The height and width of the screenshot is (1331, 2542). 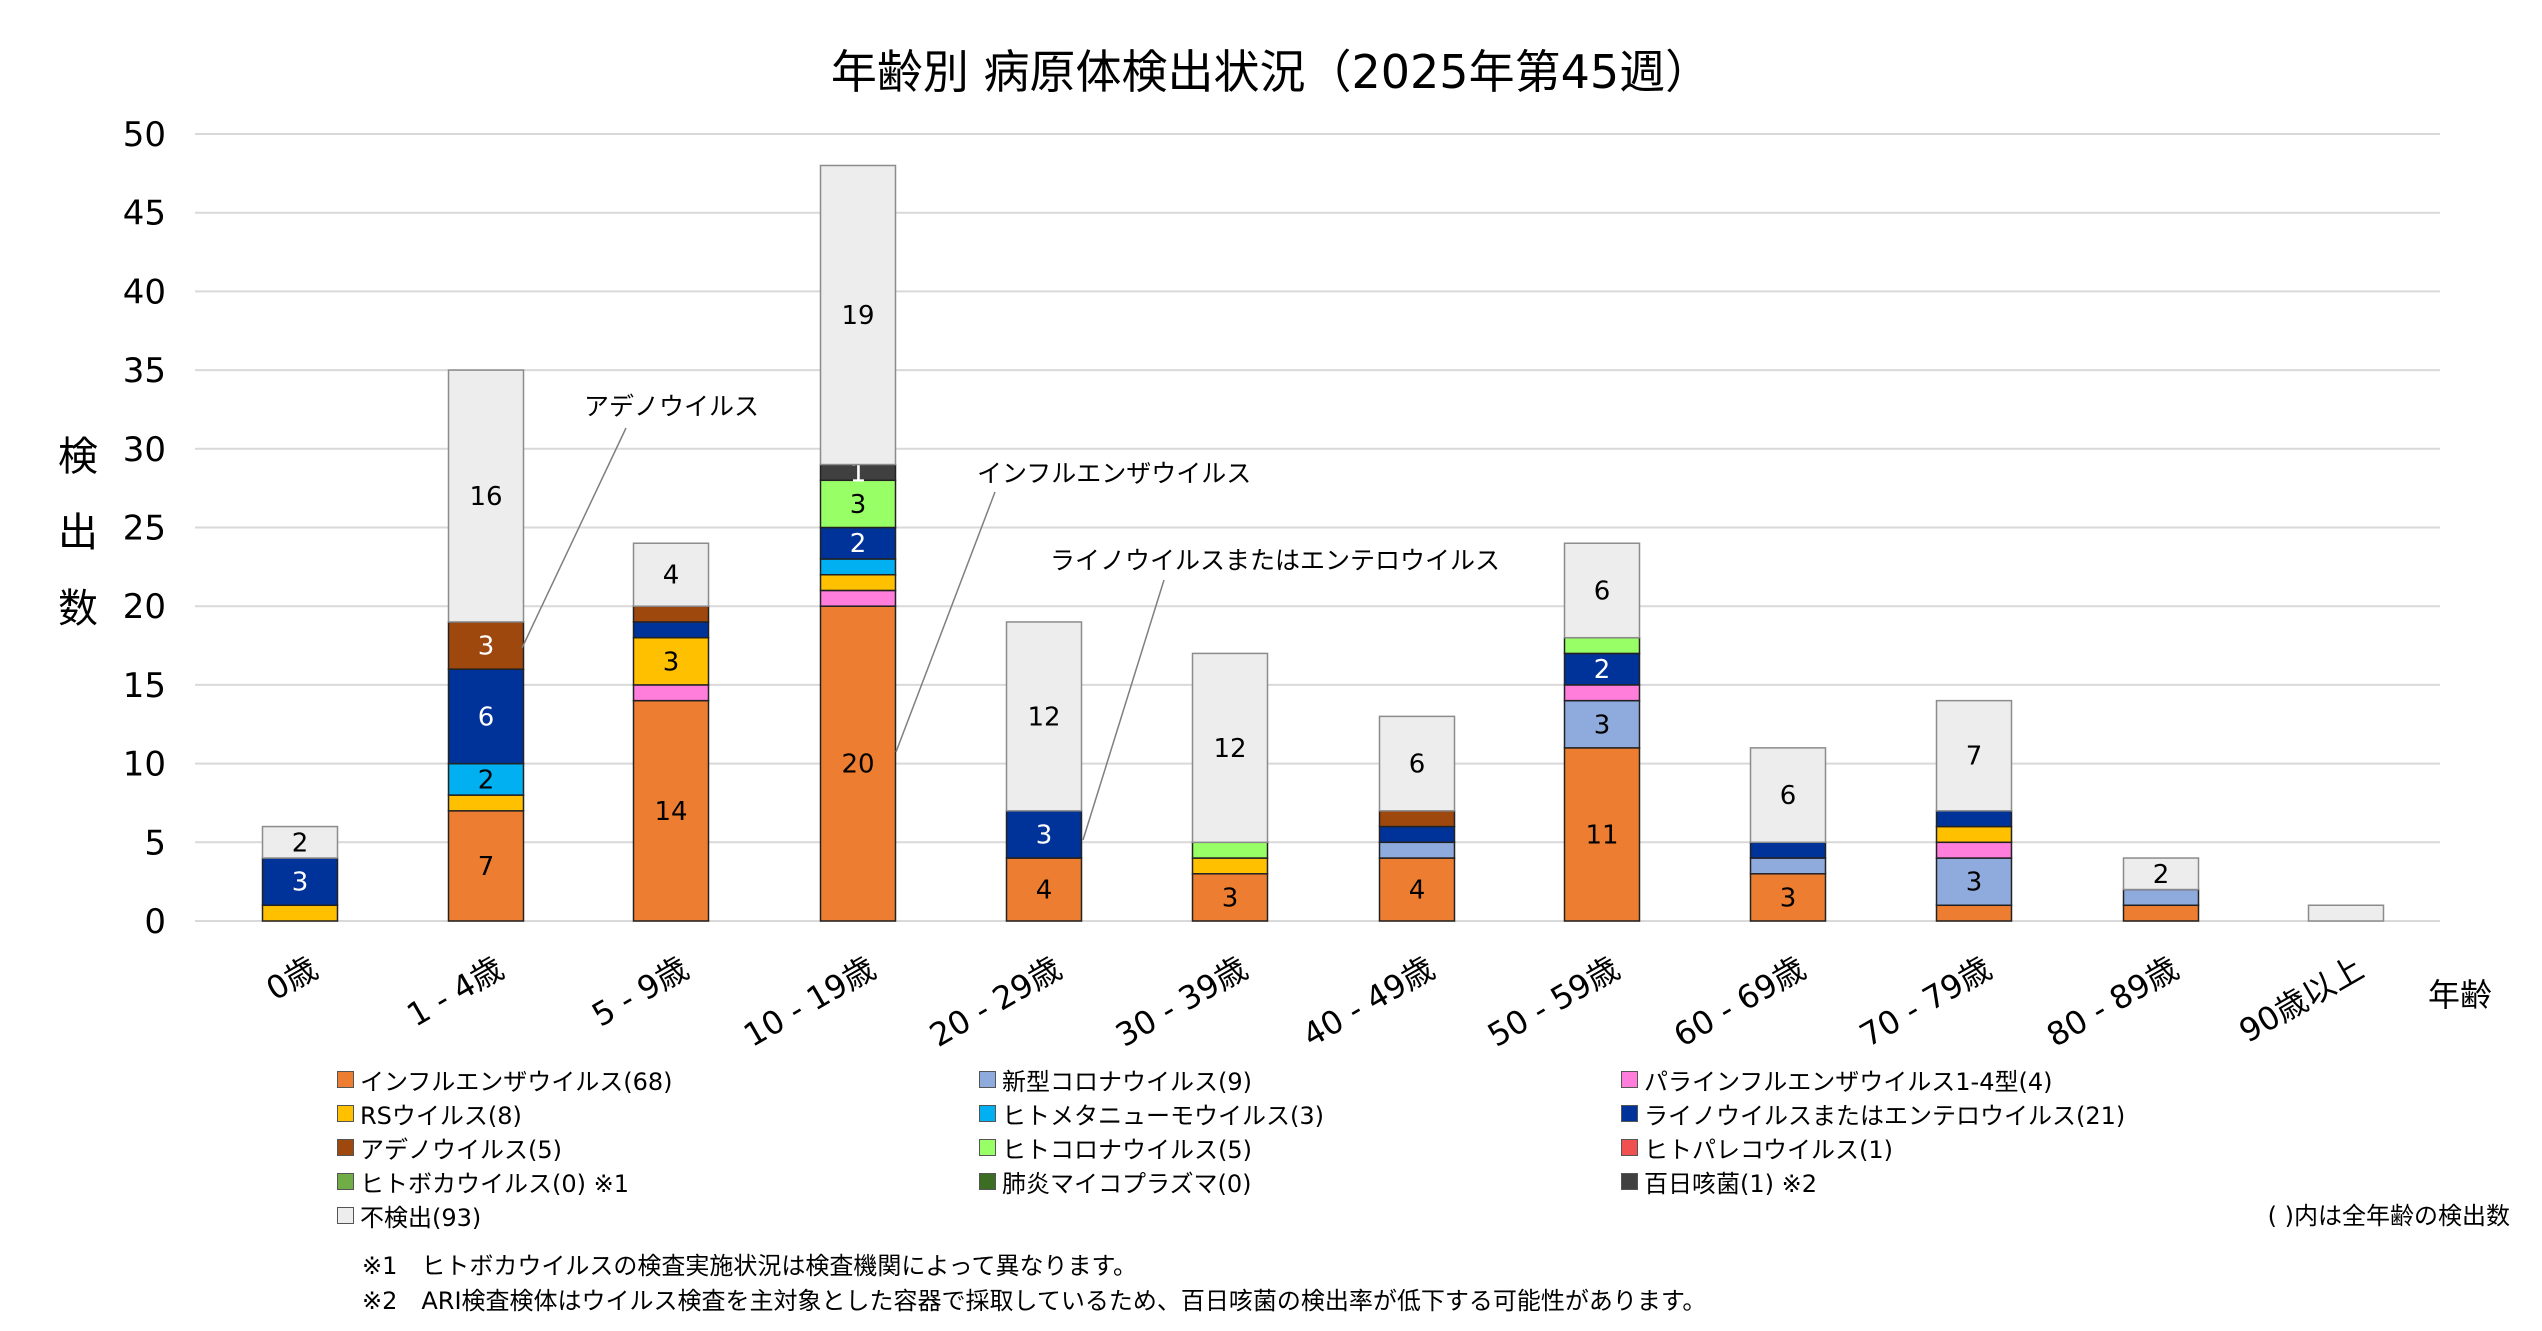 I want to click on bar-stack: 3 12, so click(x=1230, y=787).